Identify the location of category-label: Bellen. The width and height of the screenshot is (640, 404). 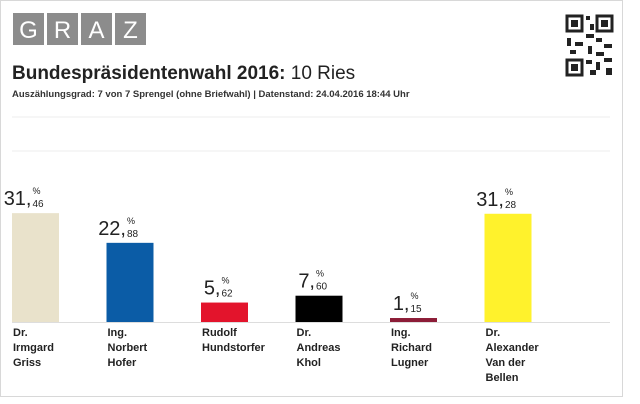
(502, 378).